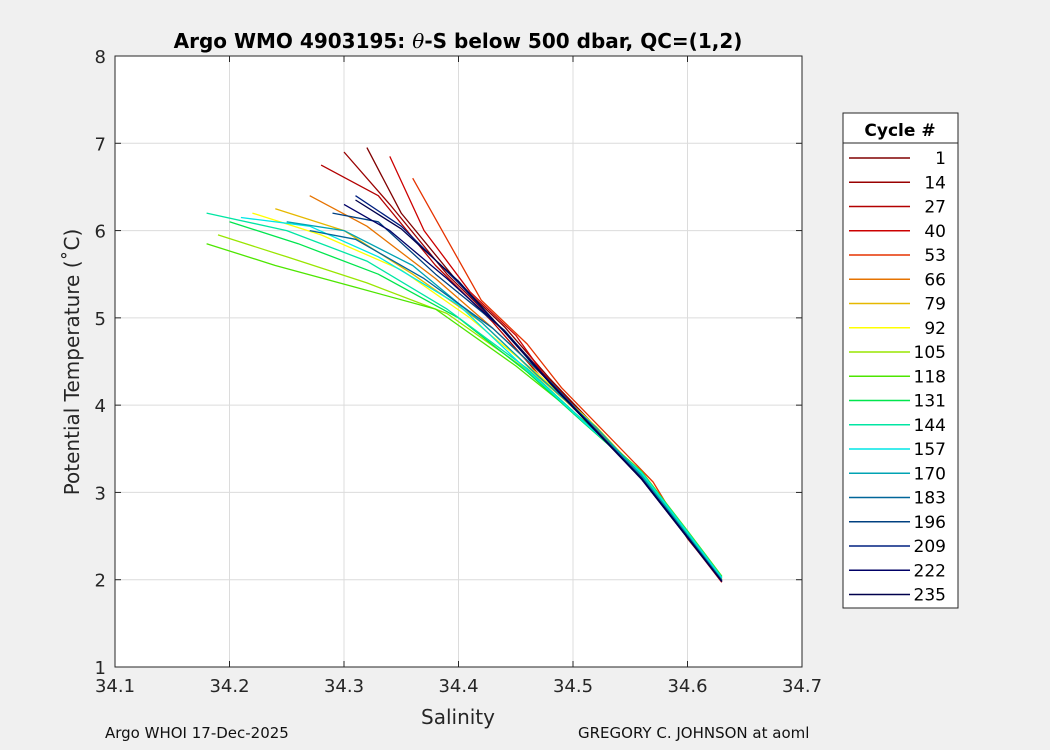 Image resolution: width=1050 pixels, height=750 pixels. I want to click on x-tick-label: 34.2, so click(229, 686).